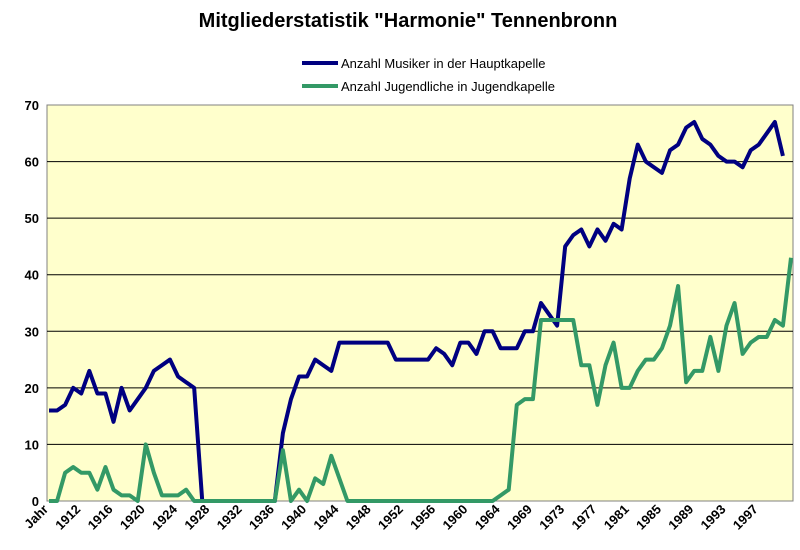 This screenshot has height=550, width=800. Describe the element at coordinates (713, 517) in the screenshot. I see `x-tick-label: 1993` at that location.